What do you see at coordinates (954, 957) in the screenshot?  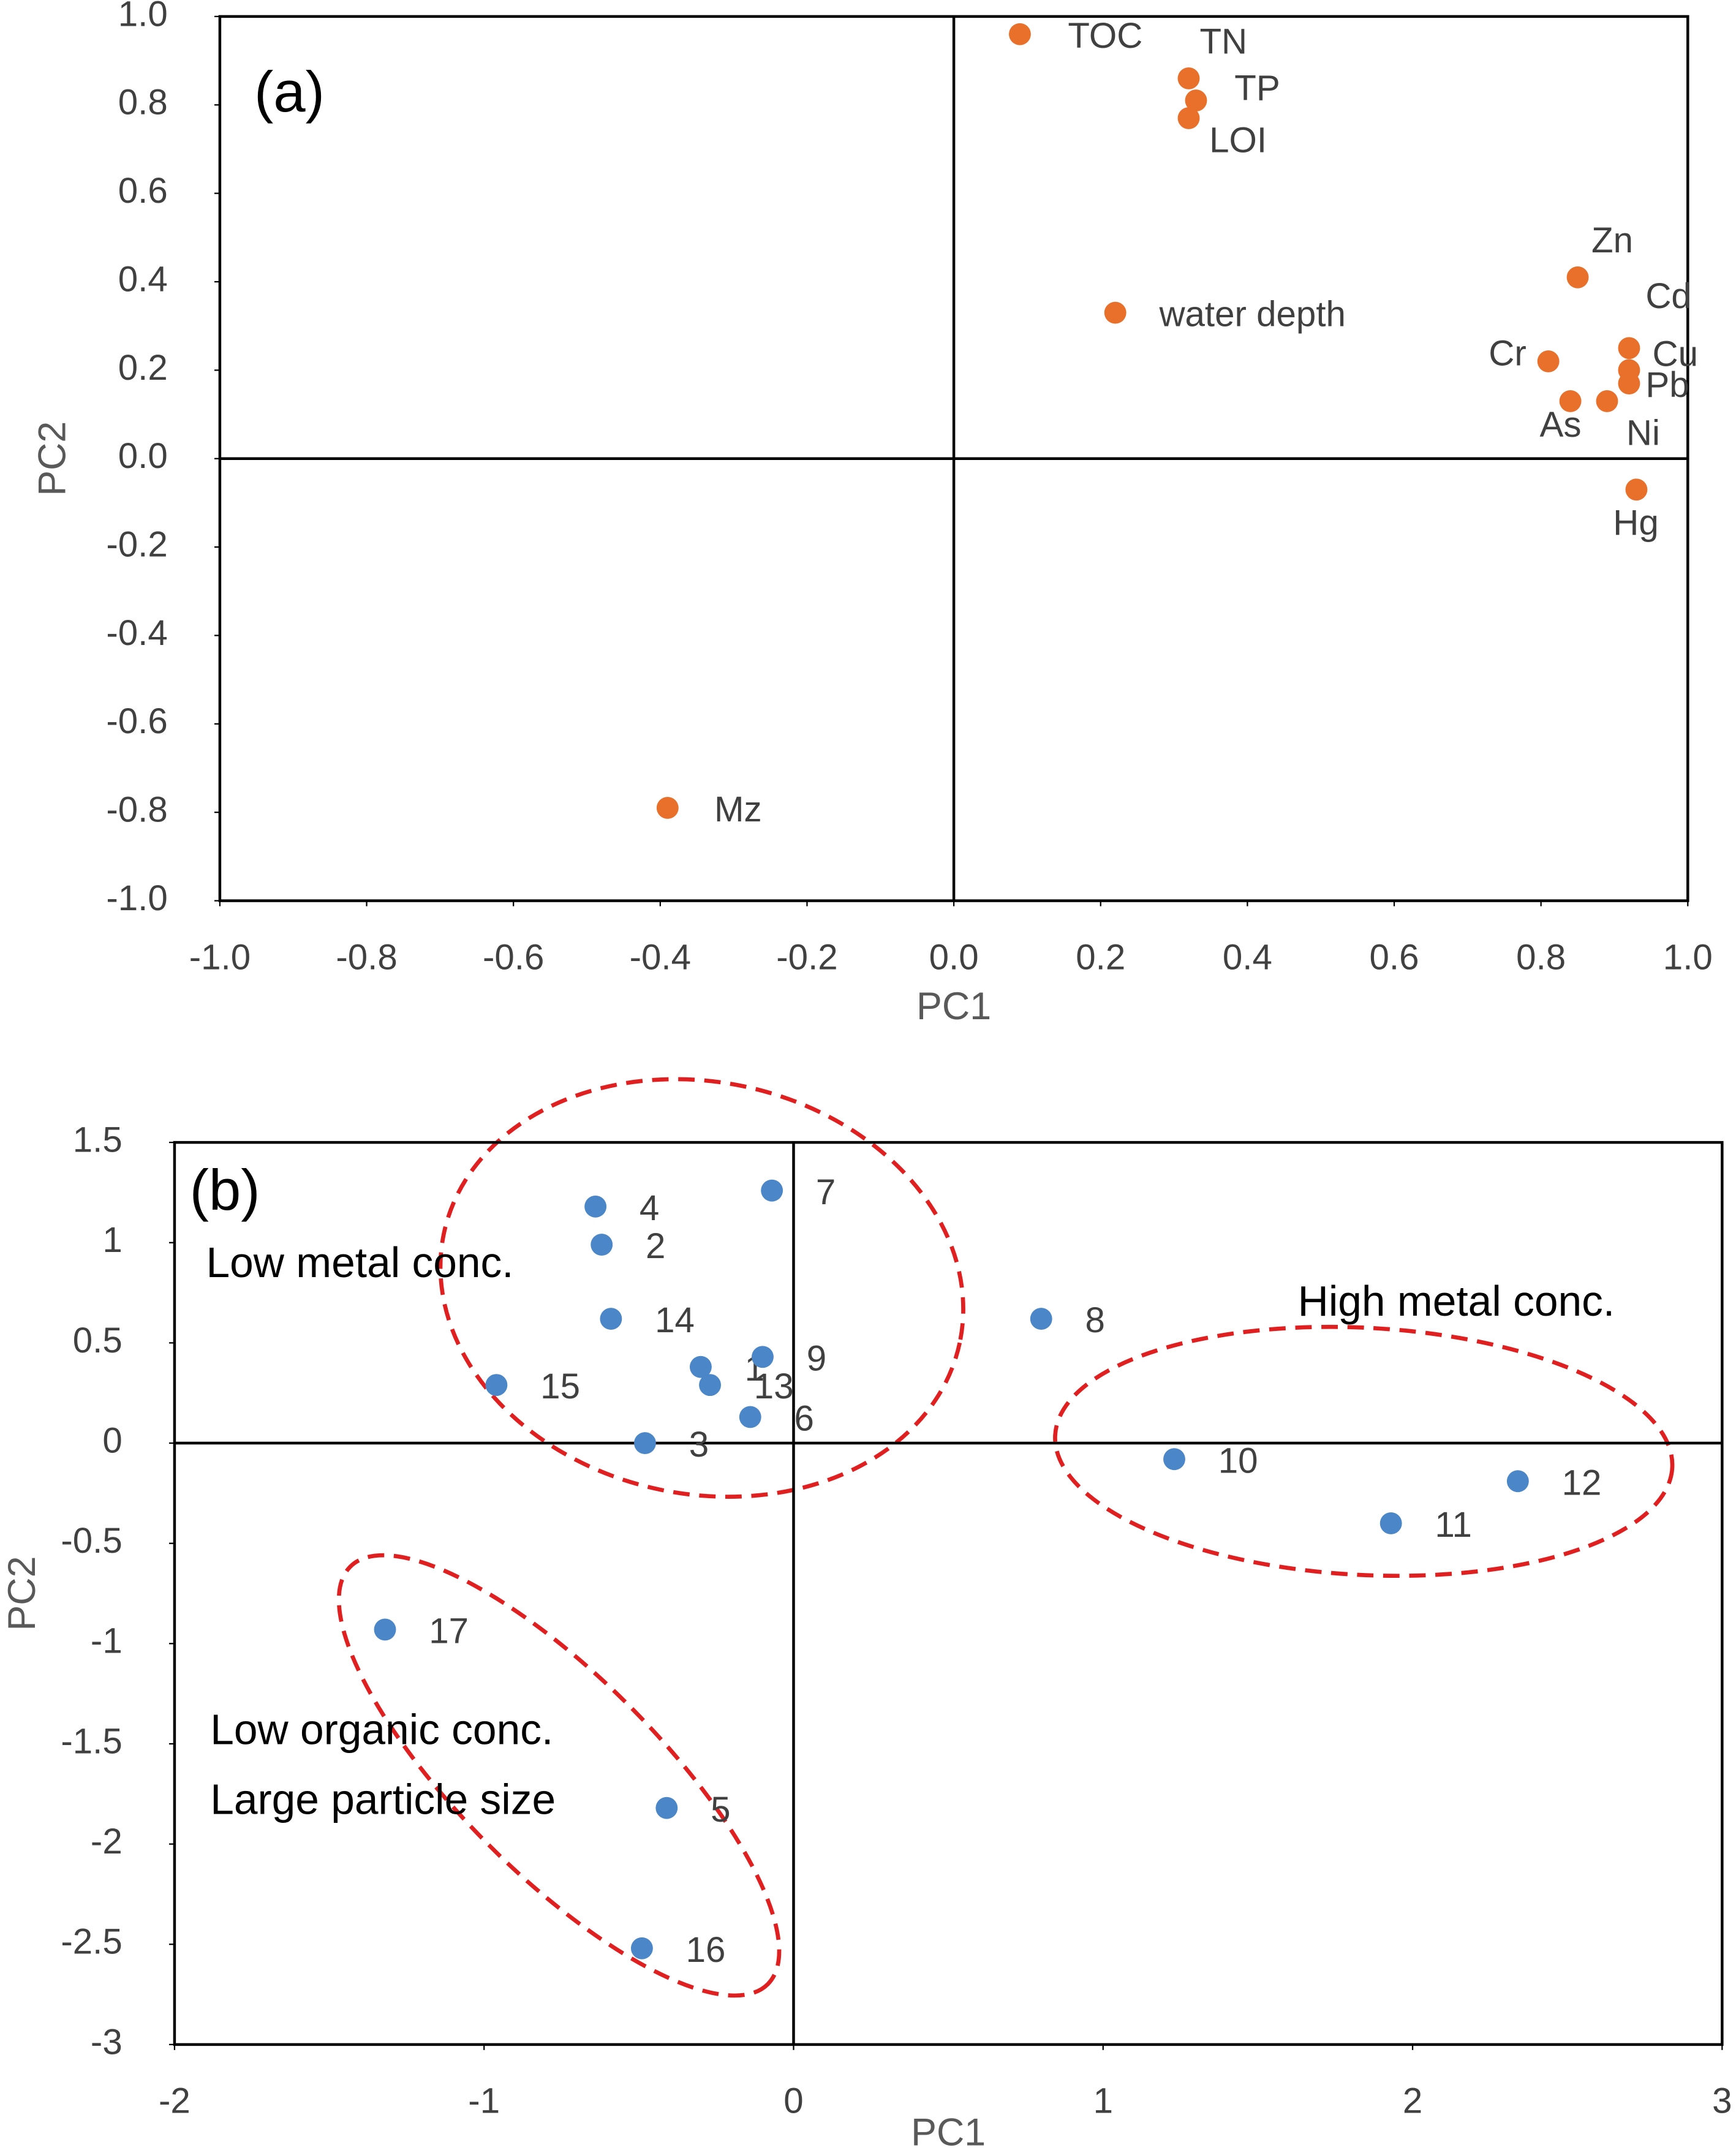 I see `x-tick-label: 0.0` at bounding box center [954, 957].